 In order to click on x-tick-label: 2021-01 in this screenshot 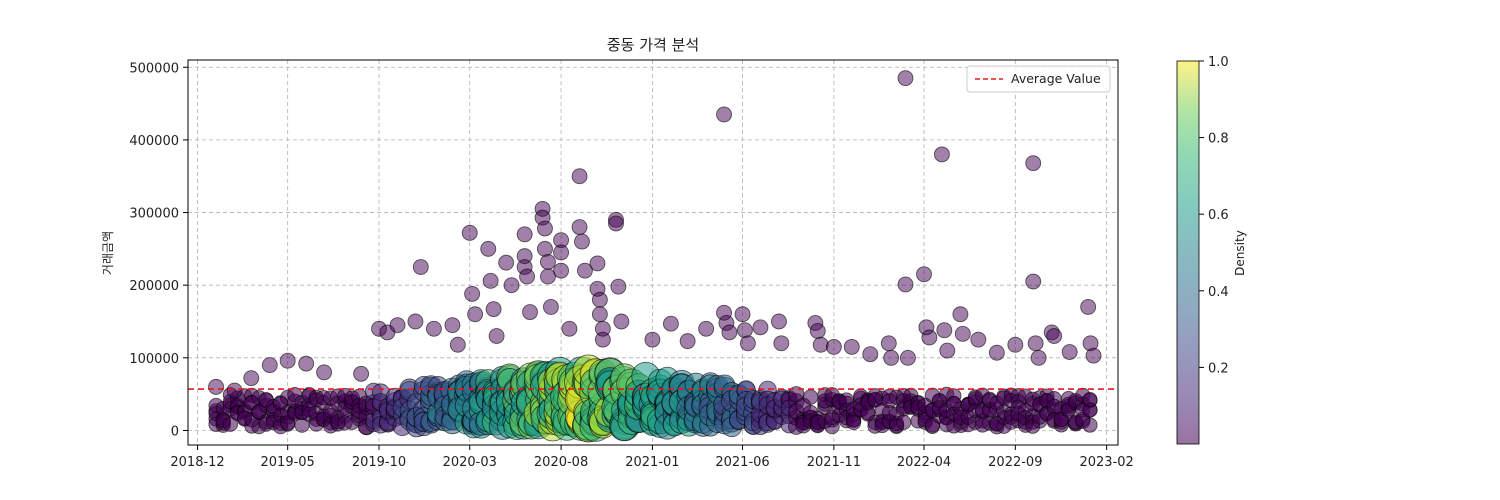, I will do `click(652, 462)`.